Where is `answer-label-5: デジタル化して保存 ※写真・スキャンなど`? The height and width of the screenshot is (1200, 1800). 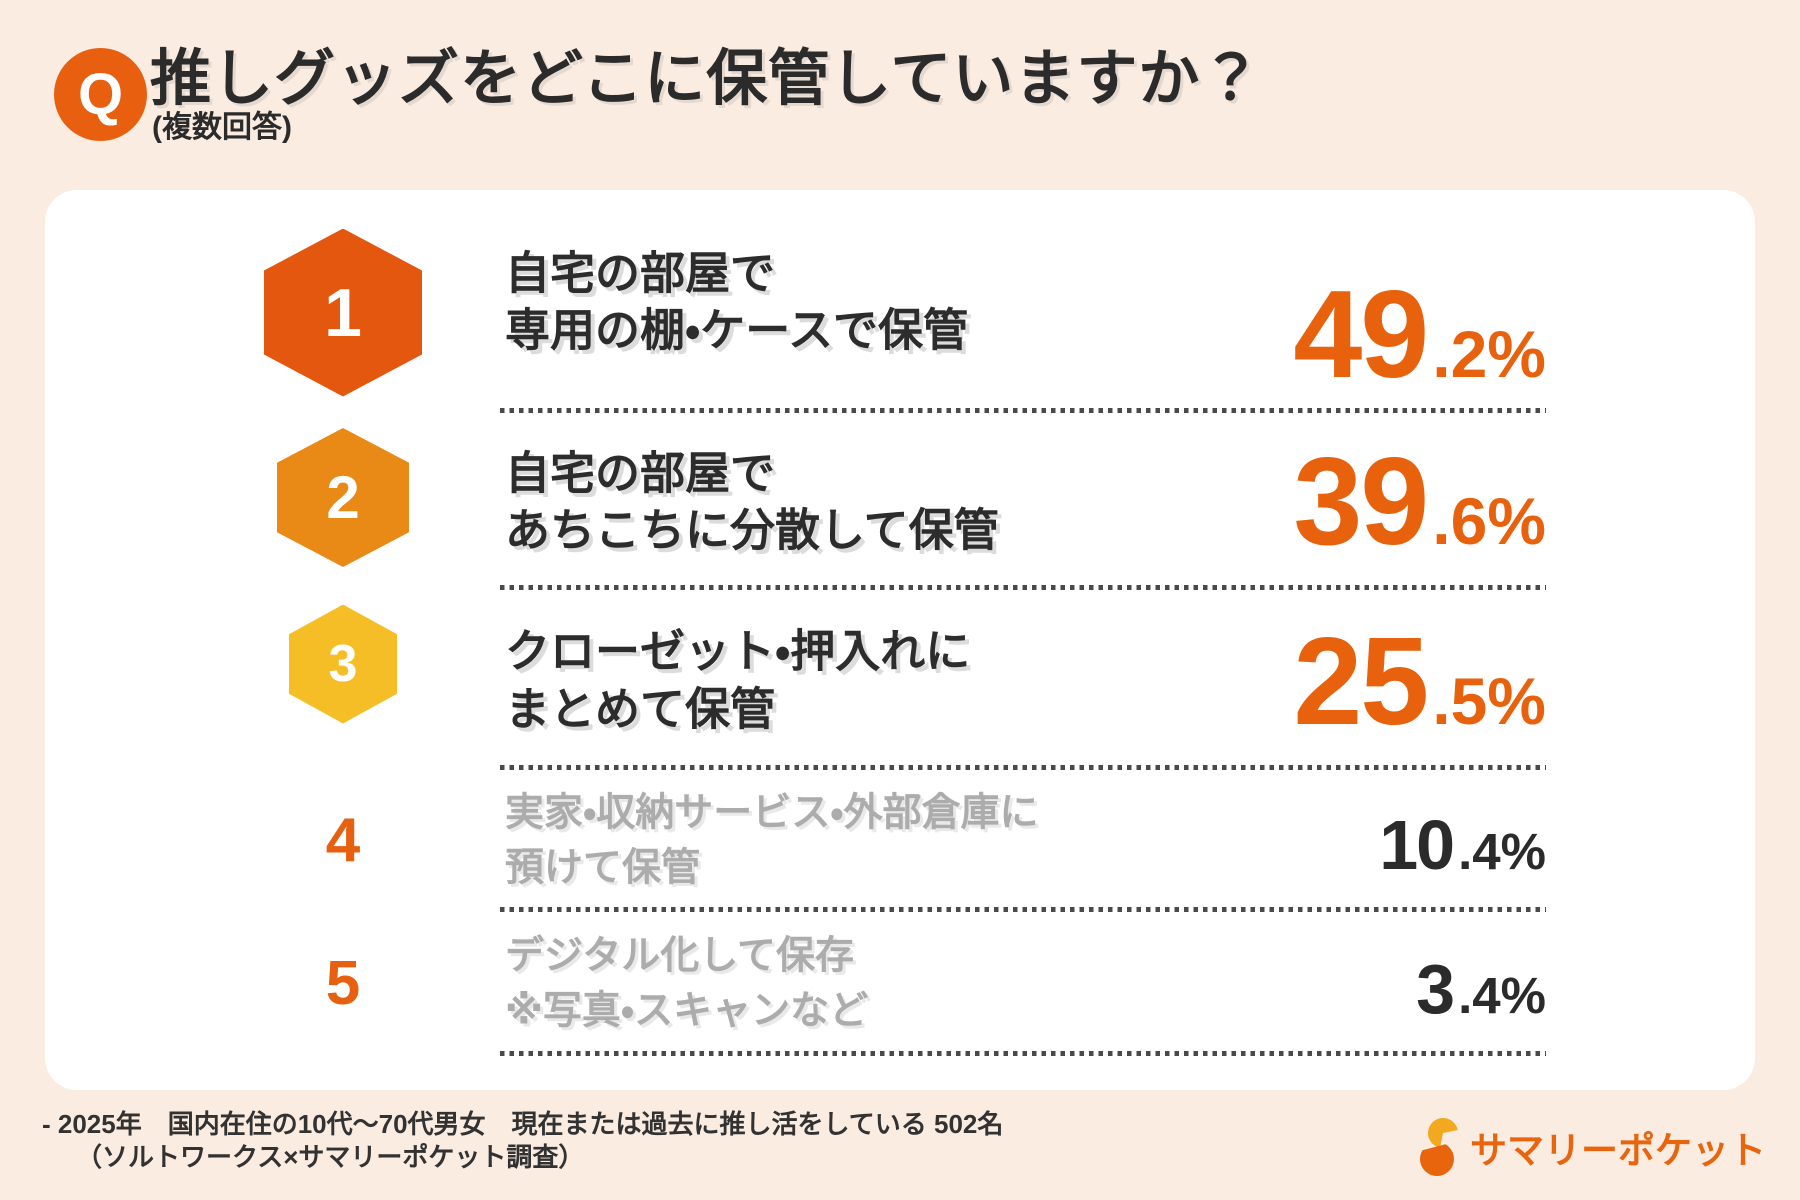
answer-label-5: デジタル化して保存 ※写真・スキャンなど is located at coordinates (686, 984).